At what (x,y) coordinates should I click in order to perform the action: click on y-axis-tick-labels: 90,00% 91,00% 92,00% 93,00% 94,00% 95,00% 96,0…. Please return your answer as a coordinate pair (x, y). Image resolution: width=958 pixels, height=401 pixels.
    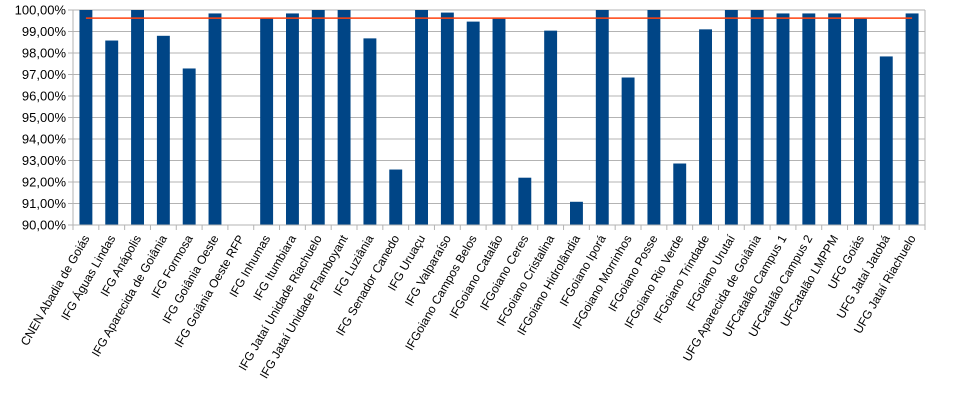
    Looking at the image, I should click on (41, 118).